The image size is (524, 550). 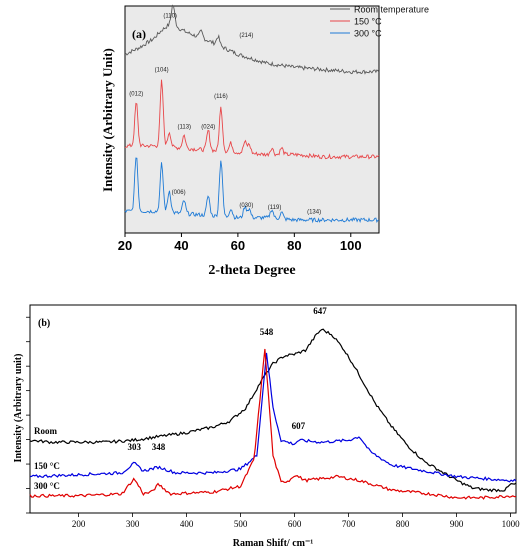 What do you see at coordinates (241, 524) in the screenshot?
I see `panel-b-x-tick-label: 500` at bounding box center [241, 524].